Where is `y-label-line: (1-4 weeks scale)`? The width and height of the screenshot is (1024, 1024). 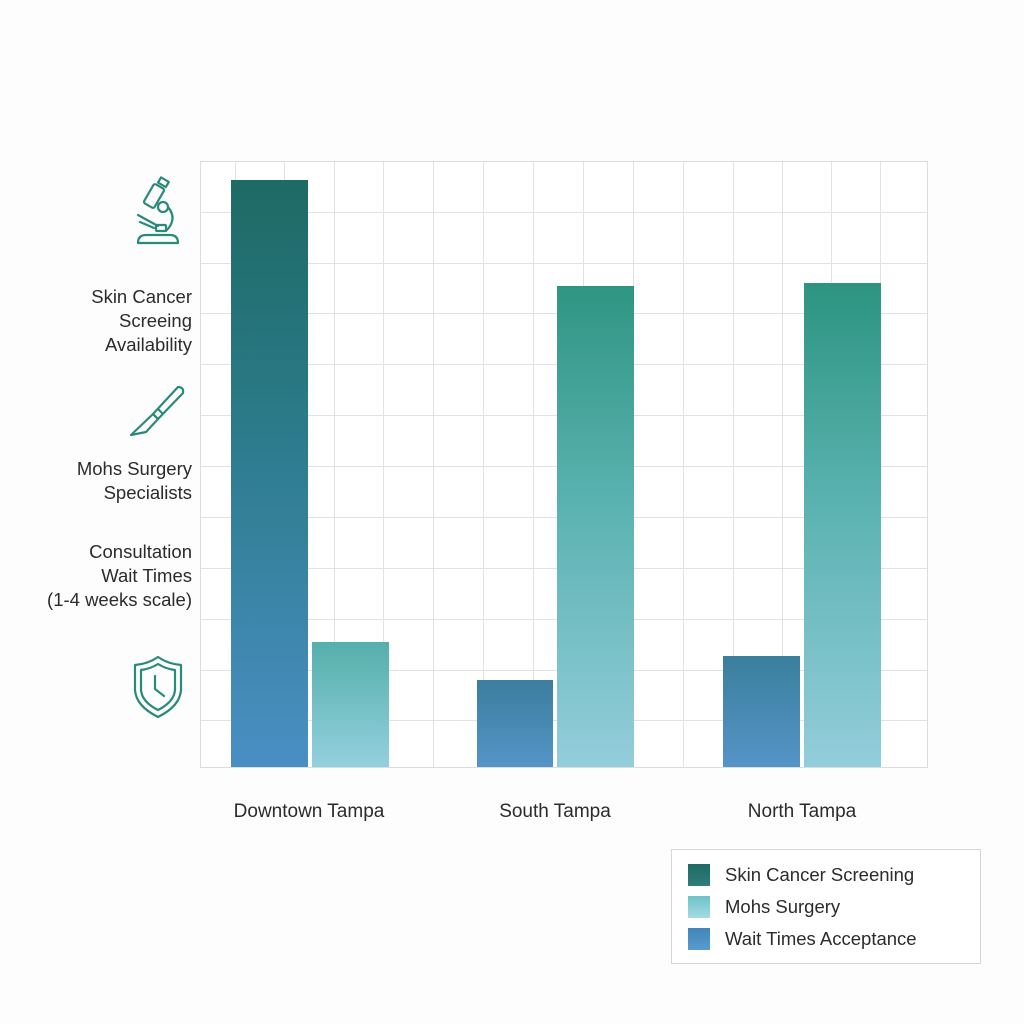
y-label-line: (1-4 weeks scale) is located at coordinates (119, 599).